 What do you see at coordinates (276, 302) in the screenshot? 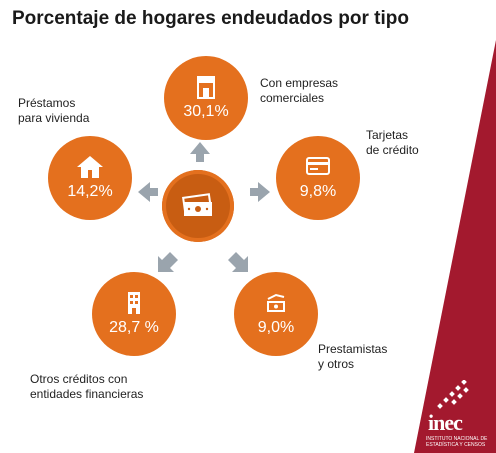
I see `hand-money-icon` at bounding box center [276, 302].